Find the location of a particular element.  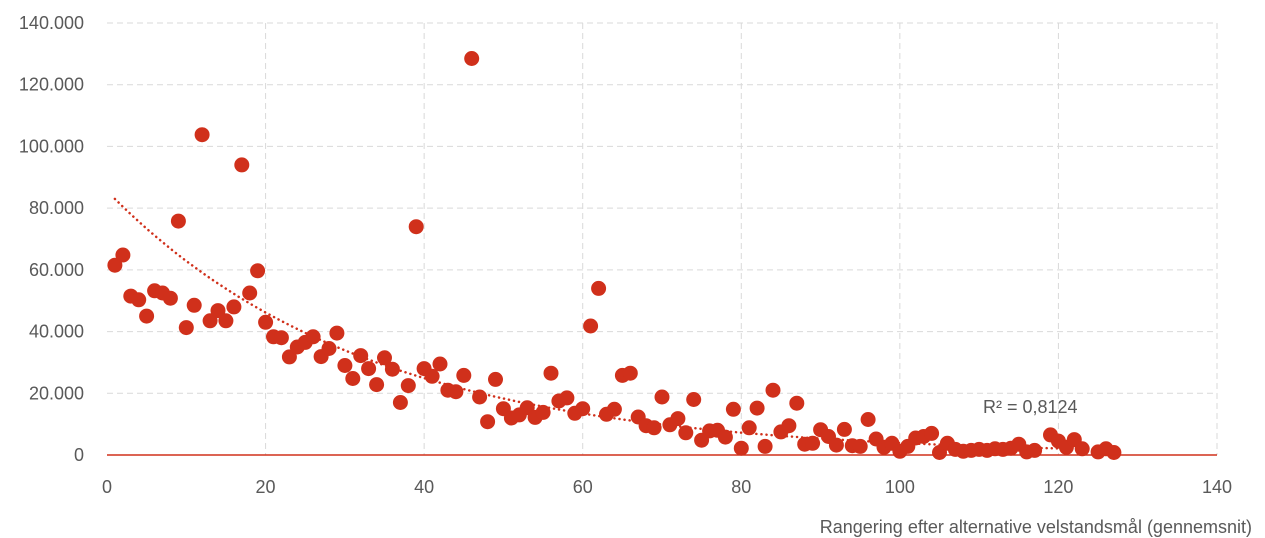

x-tick-label: 20 is located at coordinates (266, 487).